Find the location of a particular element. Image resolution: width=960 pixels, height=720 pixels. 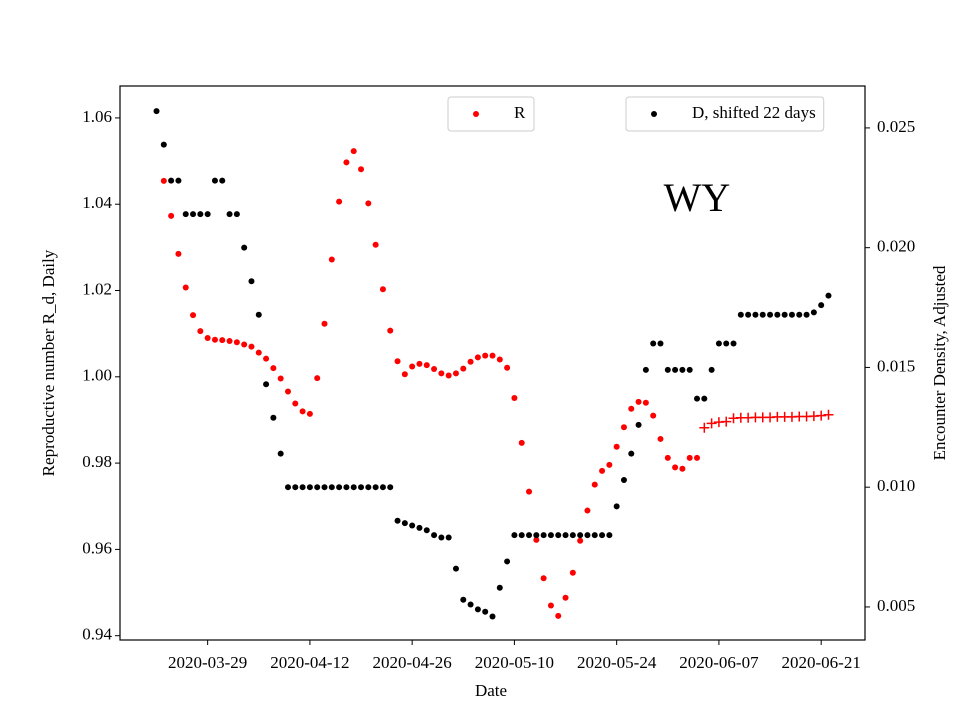

x-tick-label: 2020-04-12 is located at coordinates (309, 662).